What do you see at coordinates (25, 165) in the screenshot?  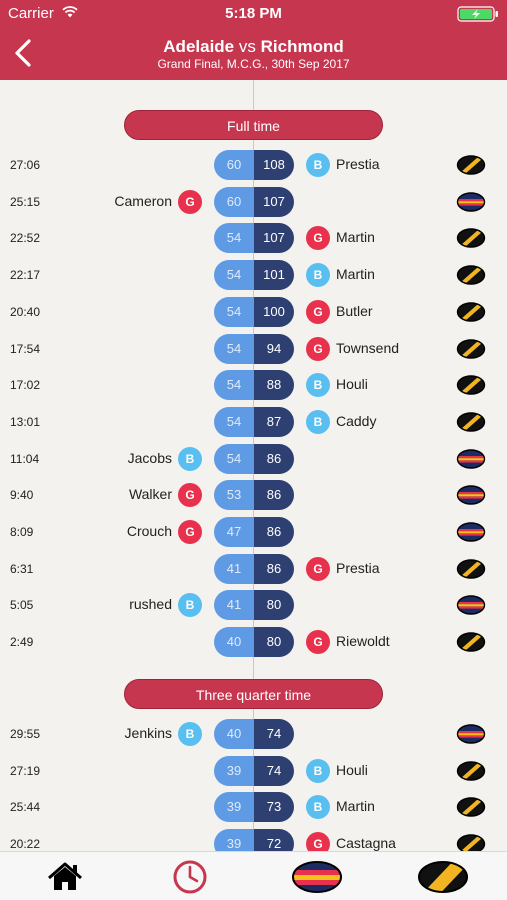 I see `event-time: 27:06` at bounding box center [25, 165].